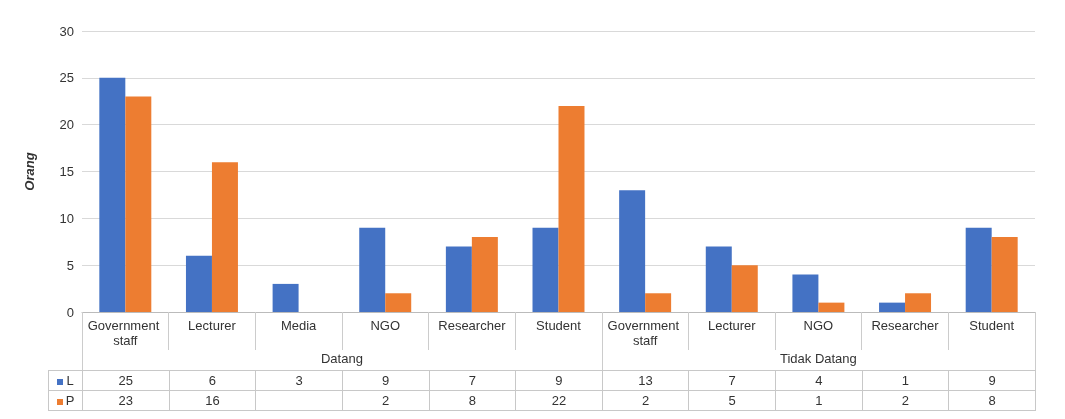  Describe the element at coordinates (732, 400) in the screenshot. I see `data-label: 5` at that location.